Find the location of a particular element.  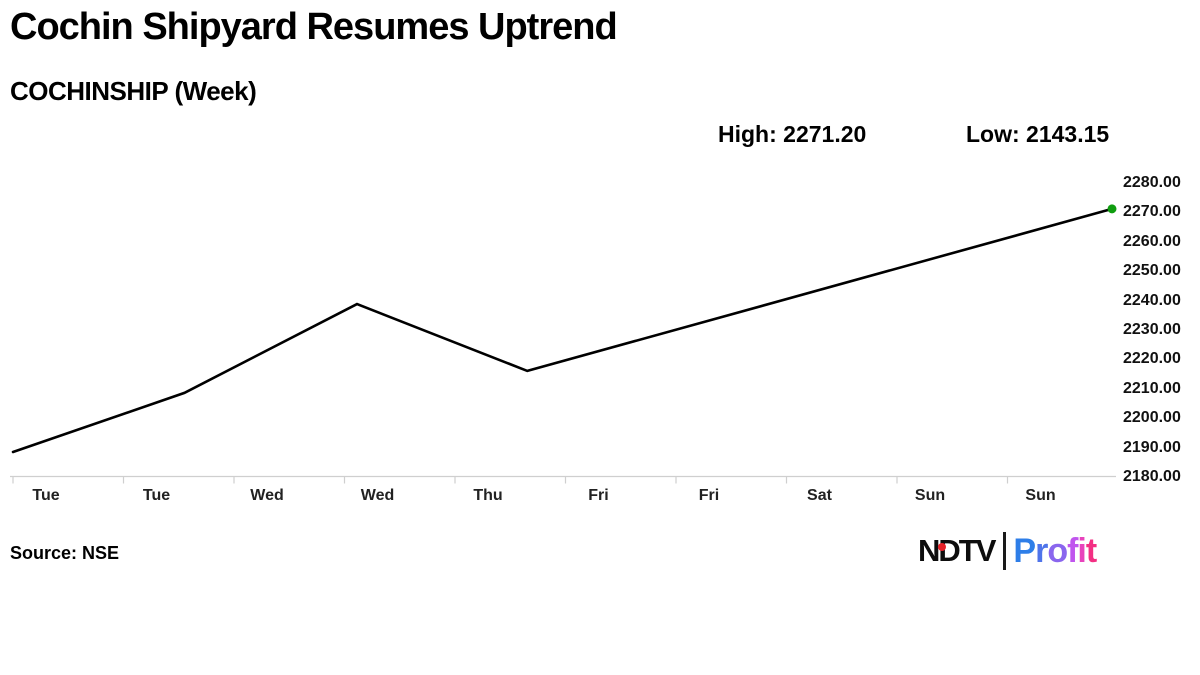

y-axis-label: 2250.00 is located at coordinates (1152, 271).